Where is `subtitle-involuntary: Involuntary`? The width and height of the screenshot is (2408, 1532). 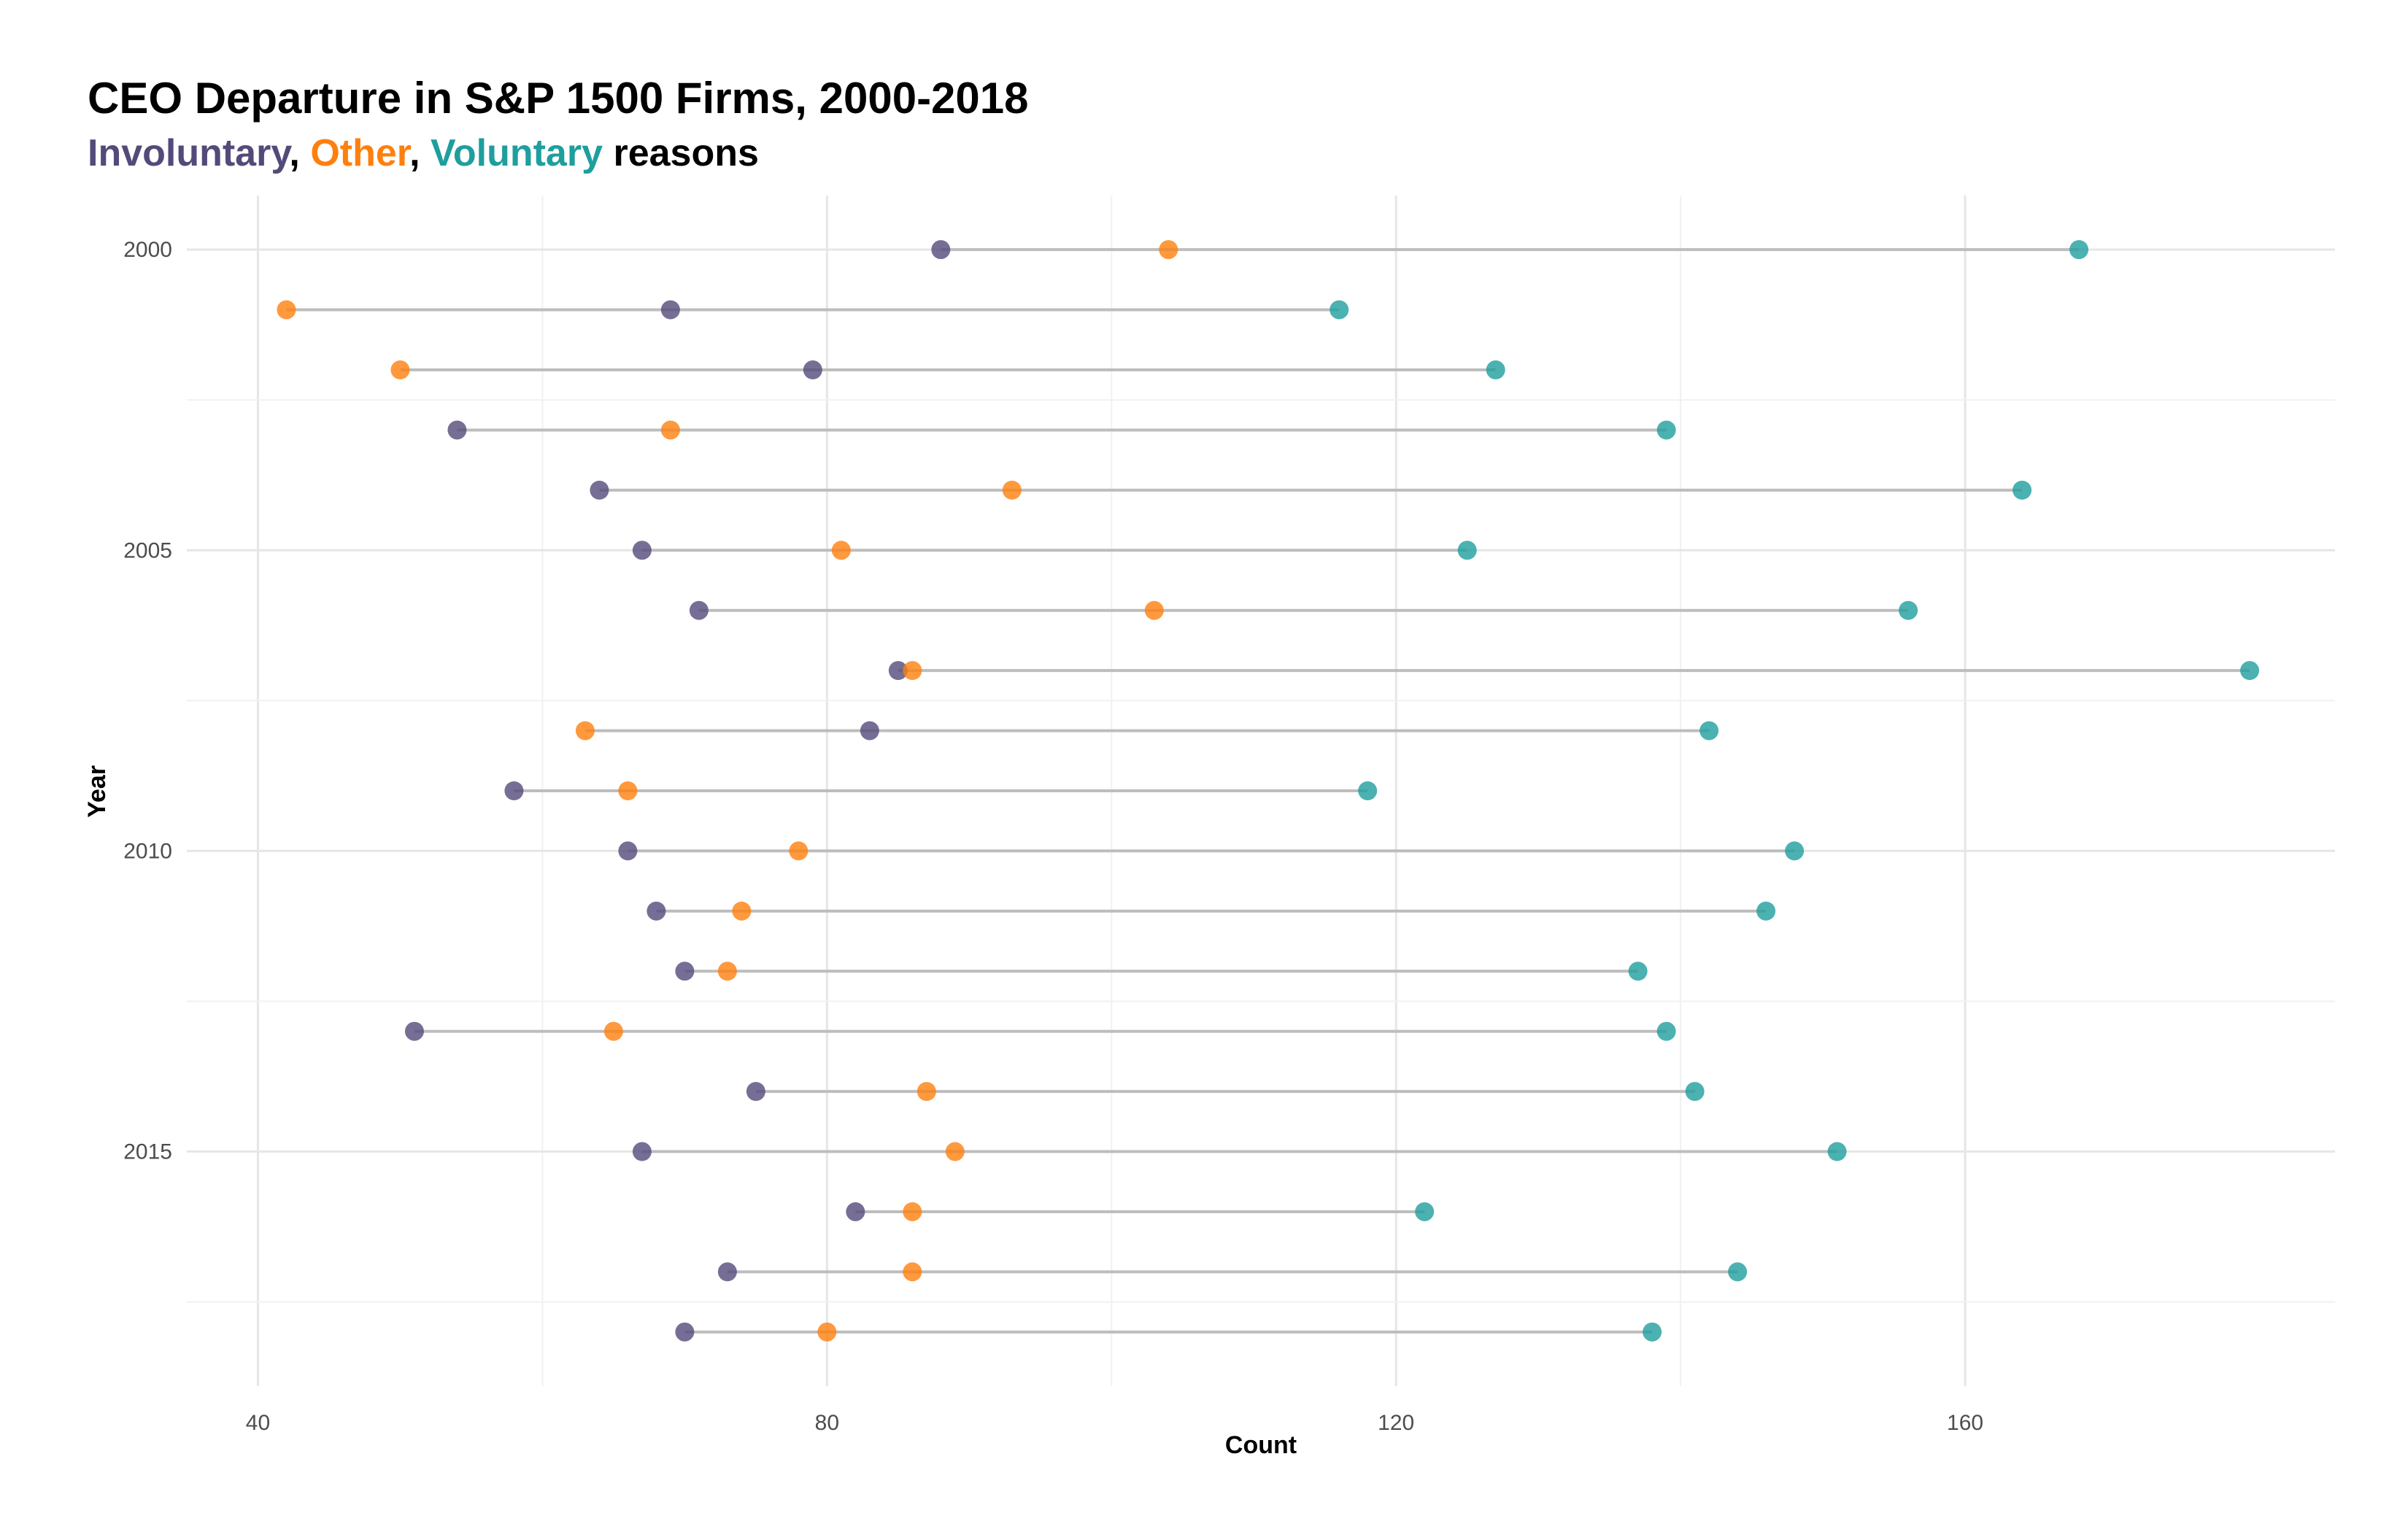 subtitle-involuntary: Involuntary is located at coordinates (189, 153).